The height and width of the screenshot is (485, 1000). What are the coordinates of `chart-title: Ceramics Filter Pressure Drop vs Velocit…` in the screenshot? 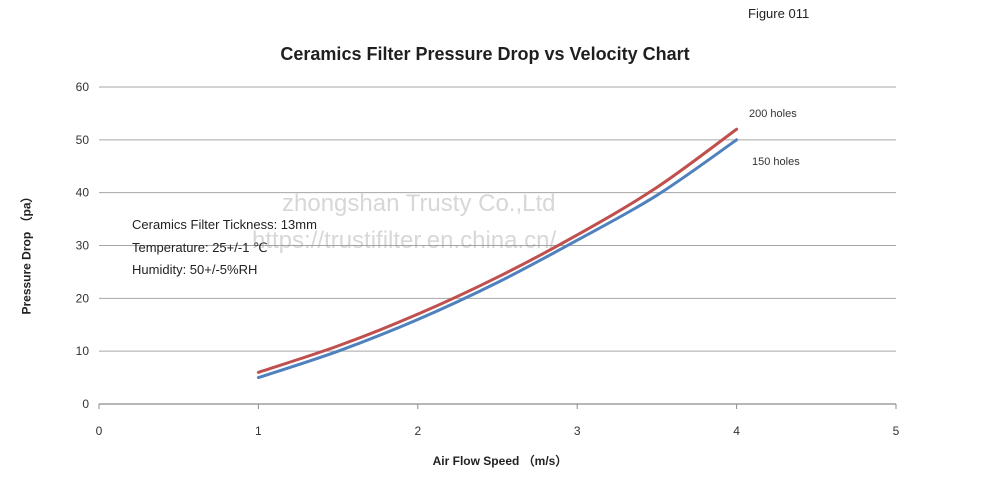 It's located at (485, 54).